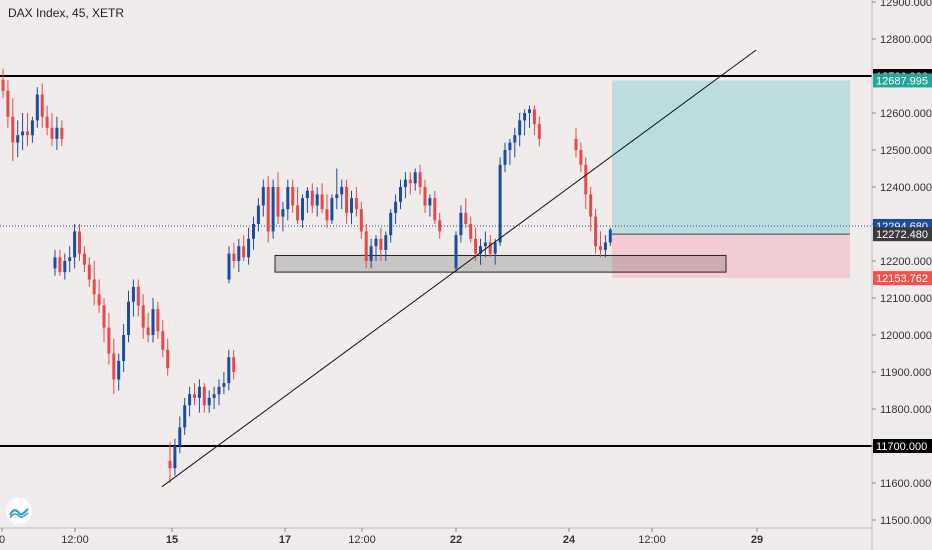 The image size is (932, 550). Describe the element at coordinates (731, 256) in the screenshot. I see `position-loss-area` at that location.